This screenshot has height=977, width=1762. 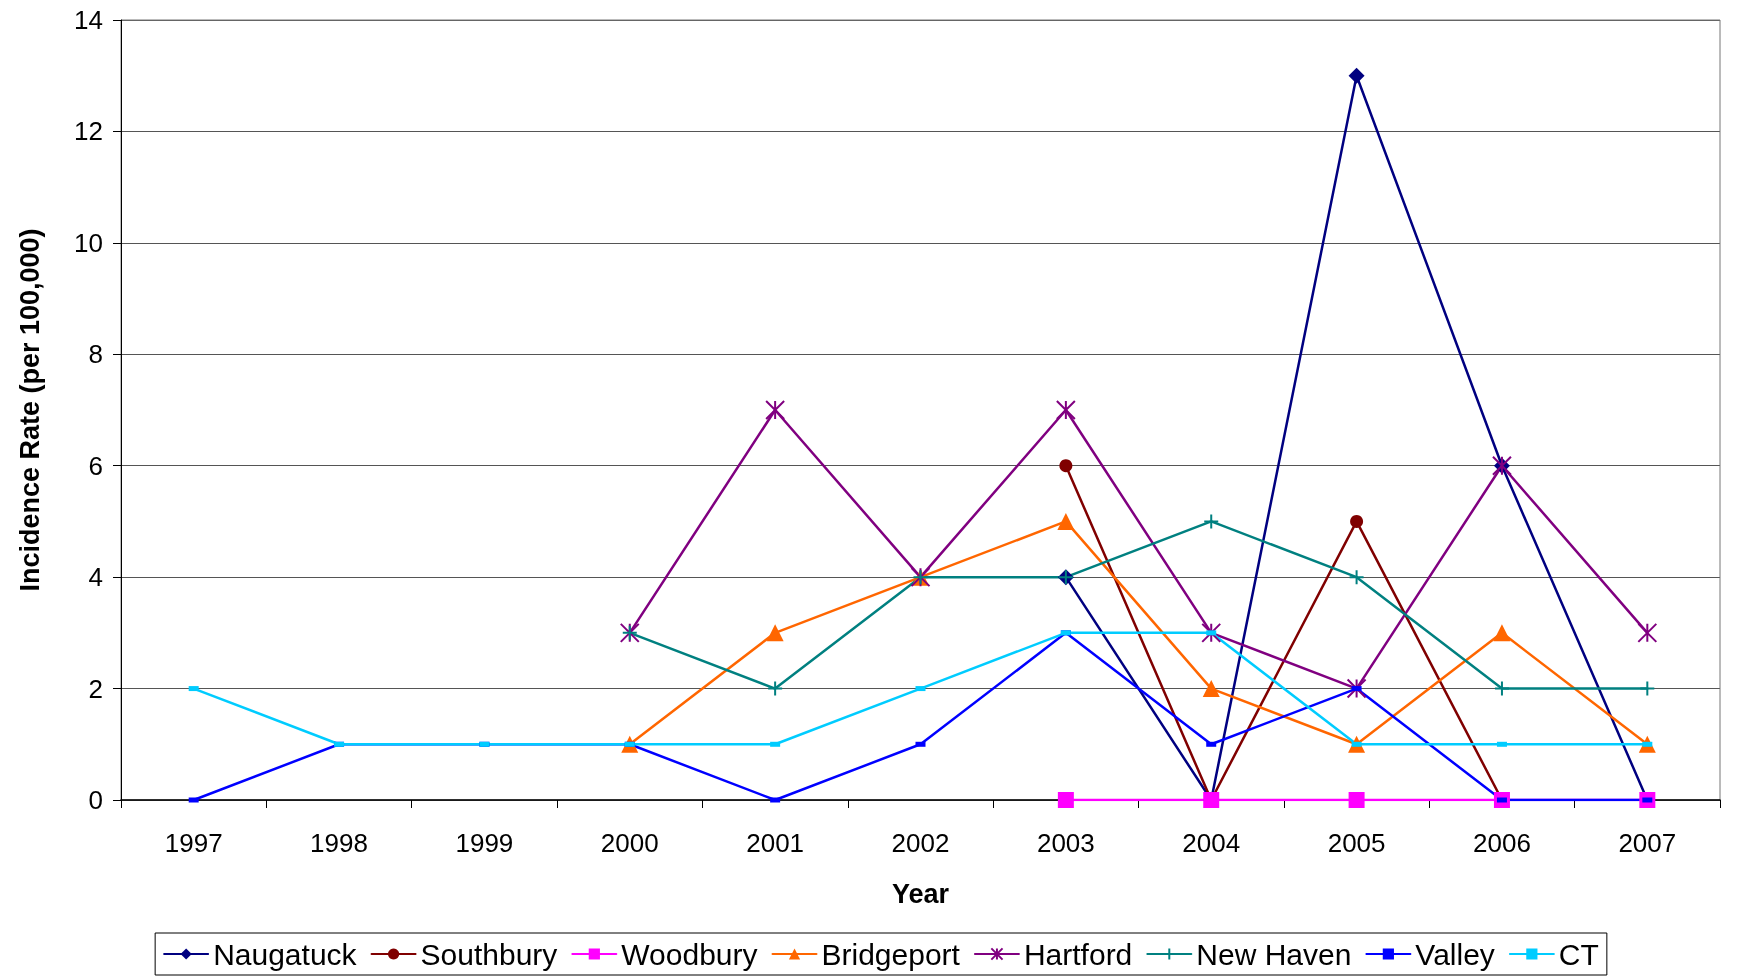 I want to click on x-tick-label: 2007, so click(x=1647, y=843).